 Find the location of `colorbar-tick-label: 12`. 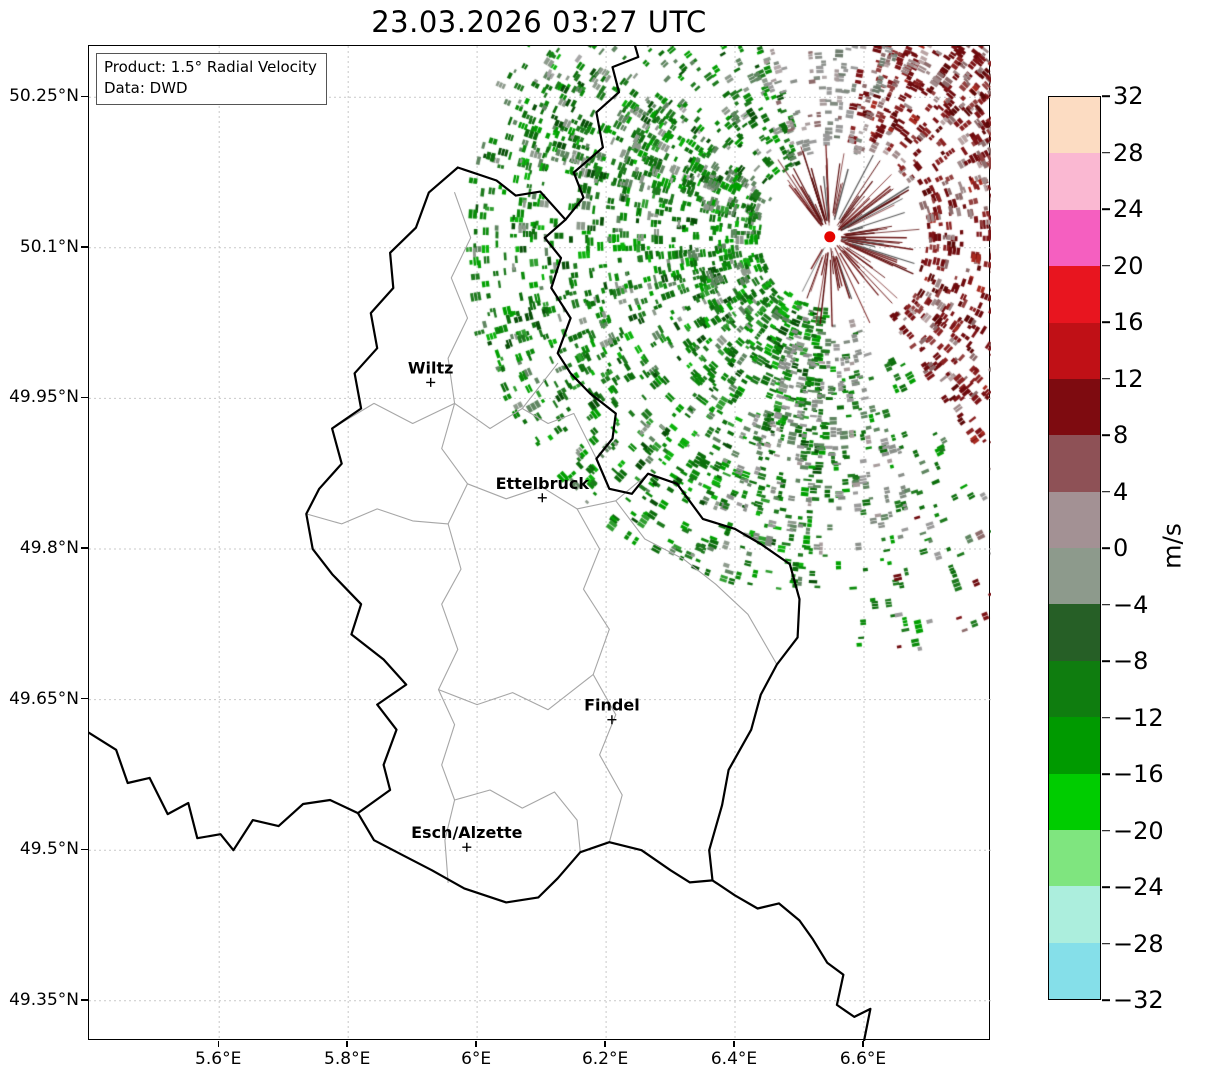

colorbar-tick-label: 12 is located at coordinates (1128, 378).